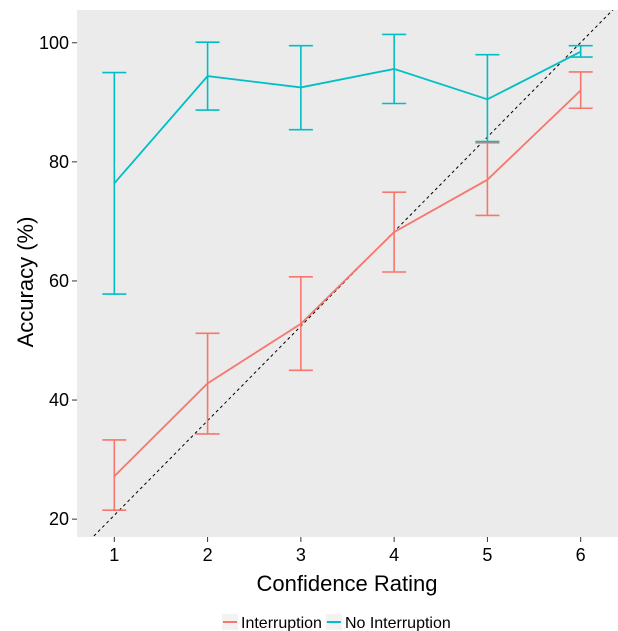 The image size is (618, 631). I want to click on y-axis-title: Accuracy (%), so click(25, 282).